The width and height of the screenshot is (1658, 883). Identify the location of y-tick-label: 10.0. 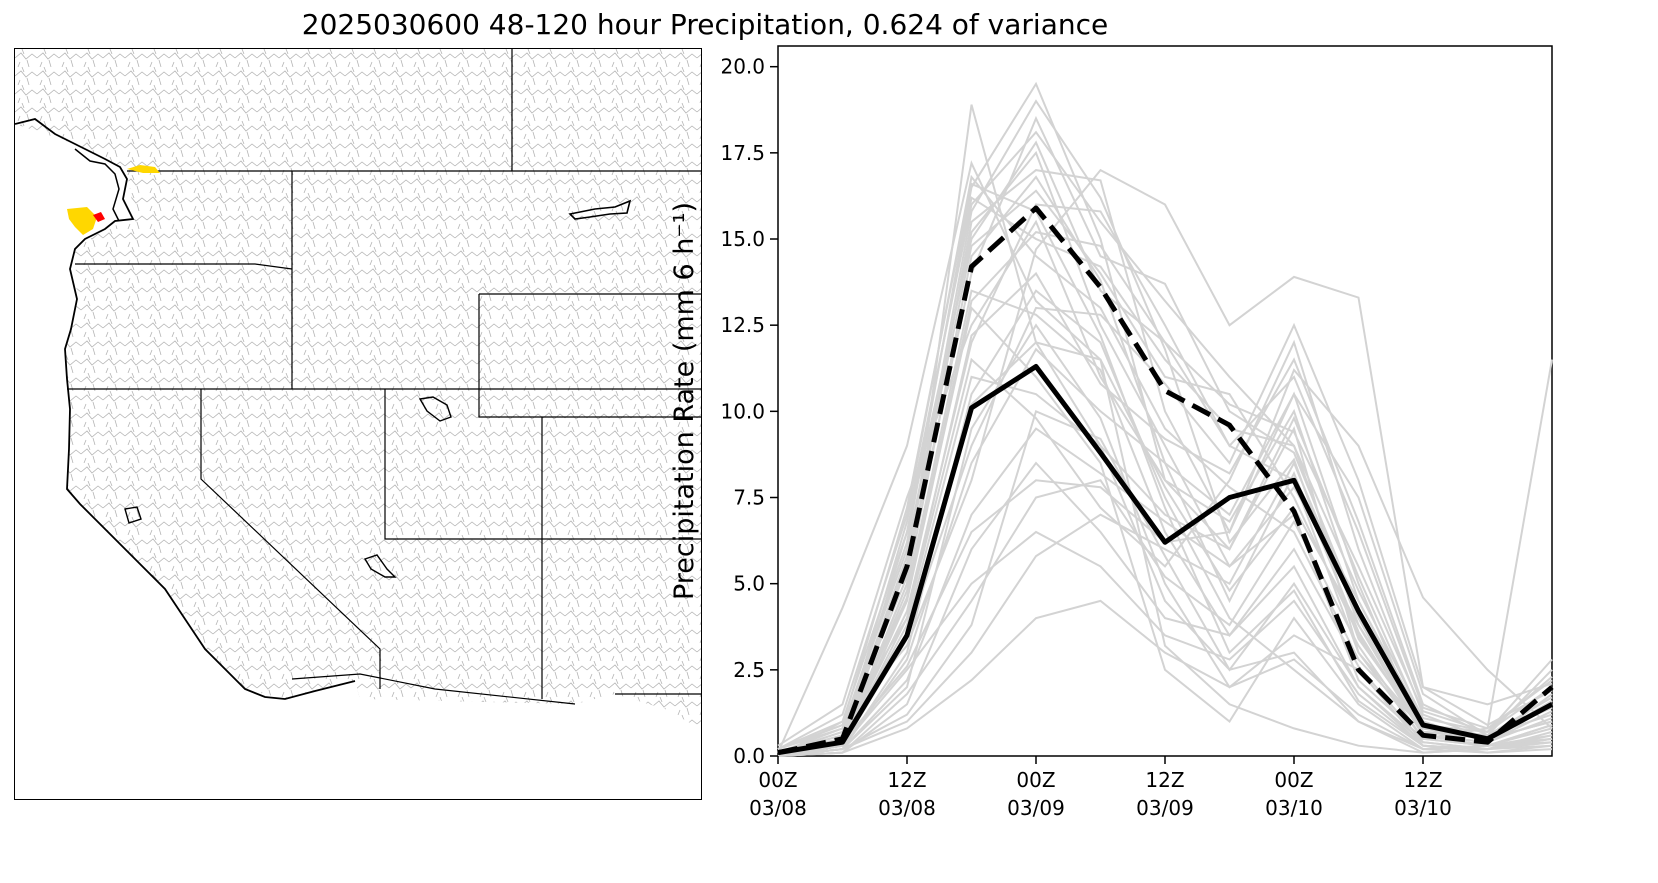
(742, 411).